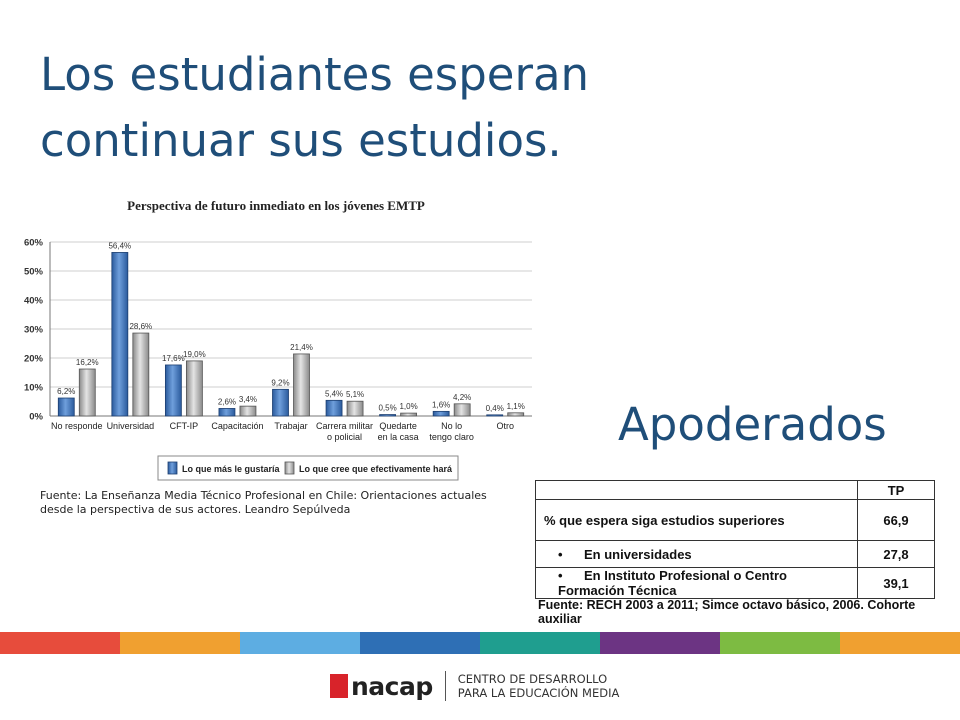 The height and width of the screenshot is (720, 960). I want to click on legend-label: Lo que cree que efectivamente hará, so click(376, 469).